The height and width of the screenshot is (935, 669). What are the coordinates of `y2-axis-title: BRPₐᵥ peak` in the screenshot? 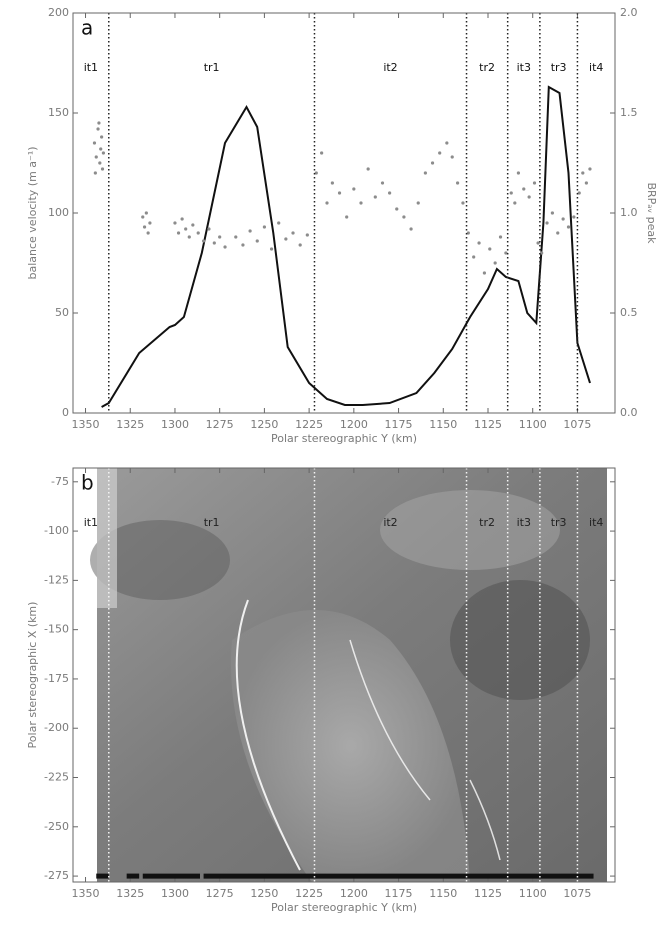 It's located at (651, 213).